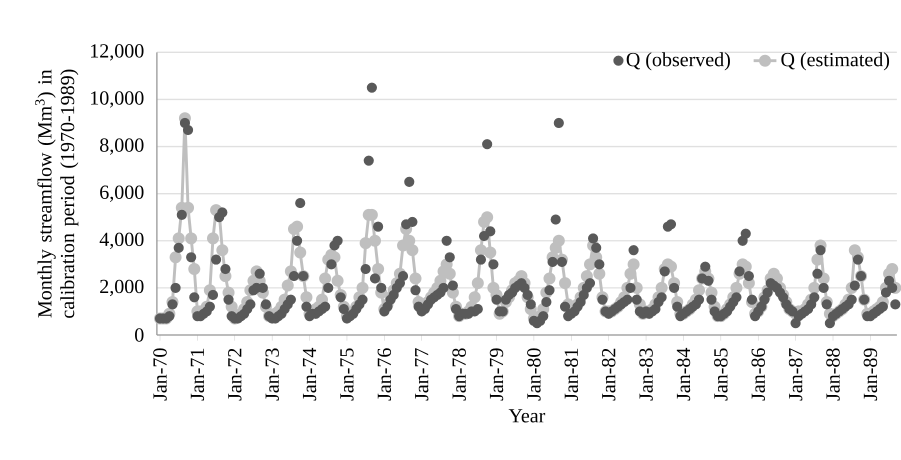 The height and width of the screenshot is (460, 901). I want to click on x-tick-label: Jan-79, so click(497, 374).